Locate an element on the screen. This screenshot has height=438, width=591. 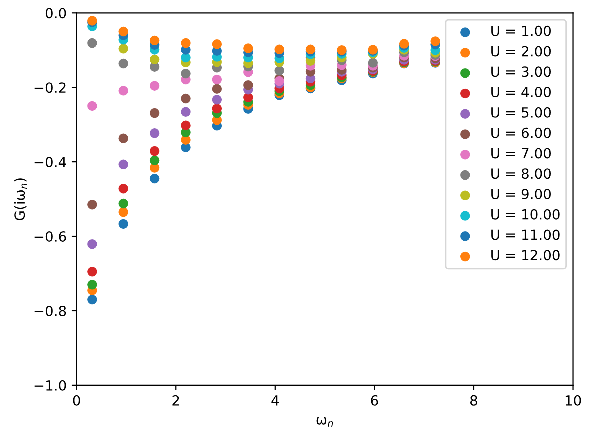
y-tick-label: −0.2 is located at coordinates (50, 88).